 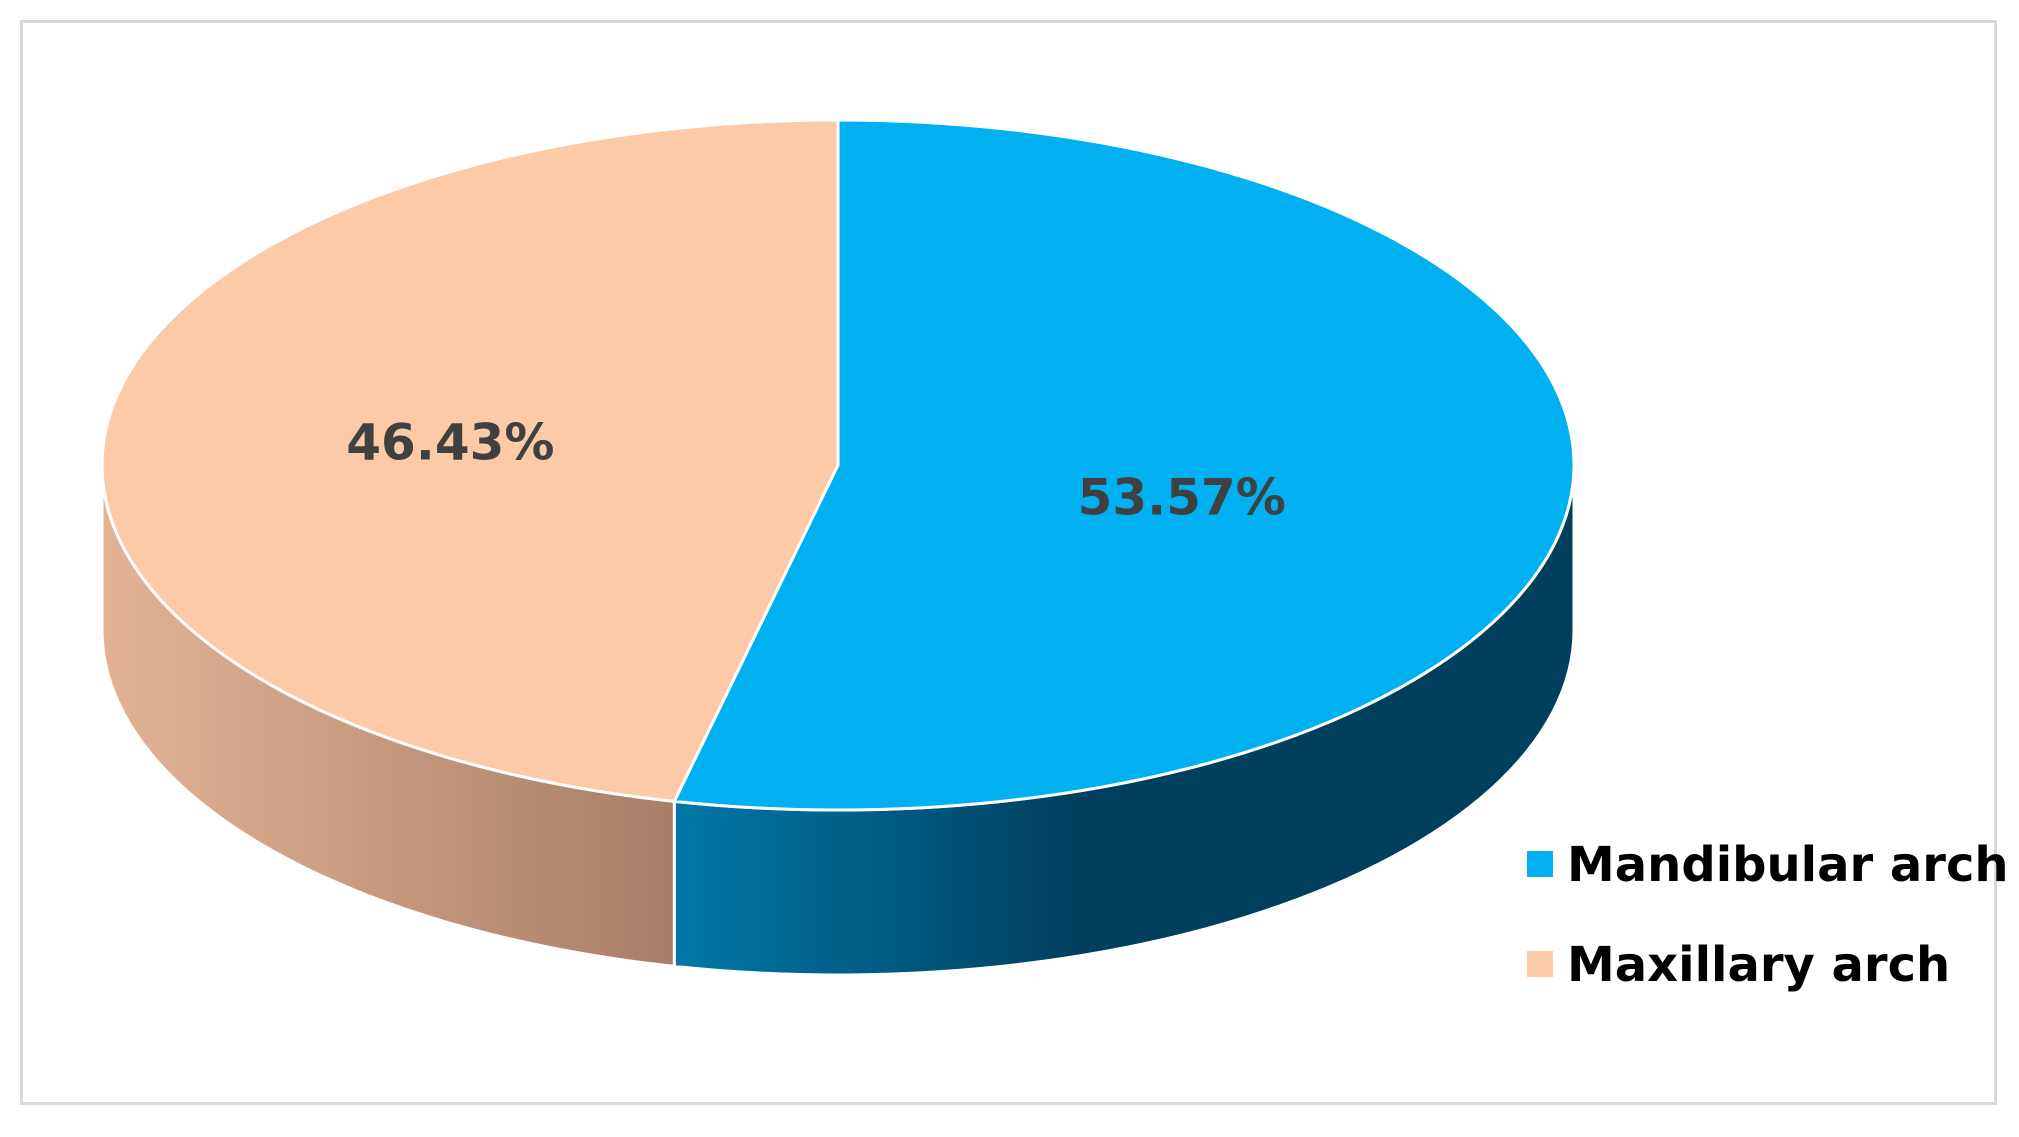 What do you see at coordinates (1540, 864) in the screenshot?
I see `legend-swatch-mandibular-arch` at bounding box center [1540, 864].